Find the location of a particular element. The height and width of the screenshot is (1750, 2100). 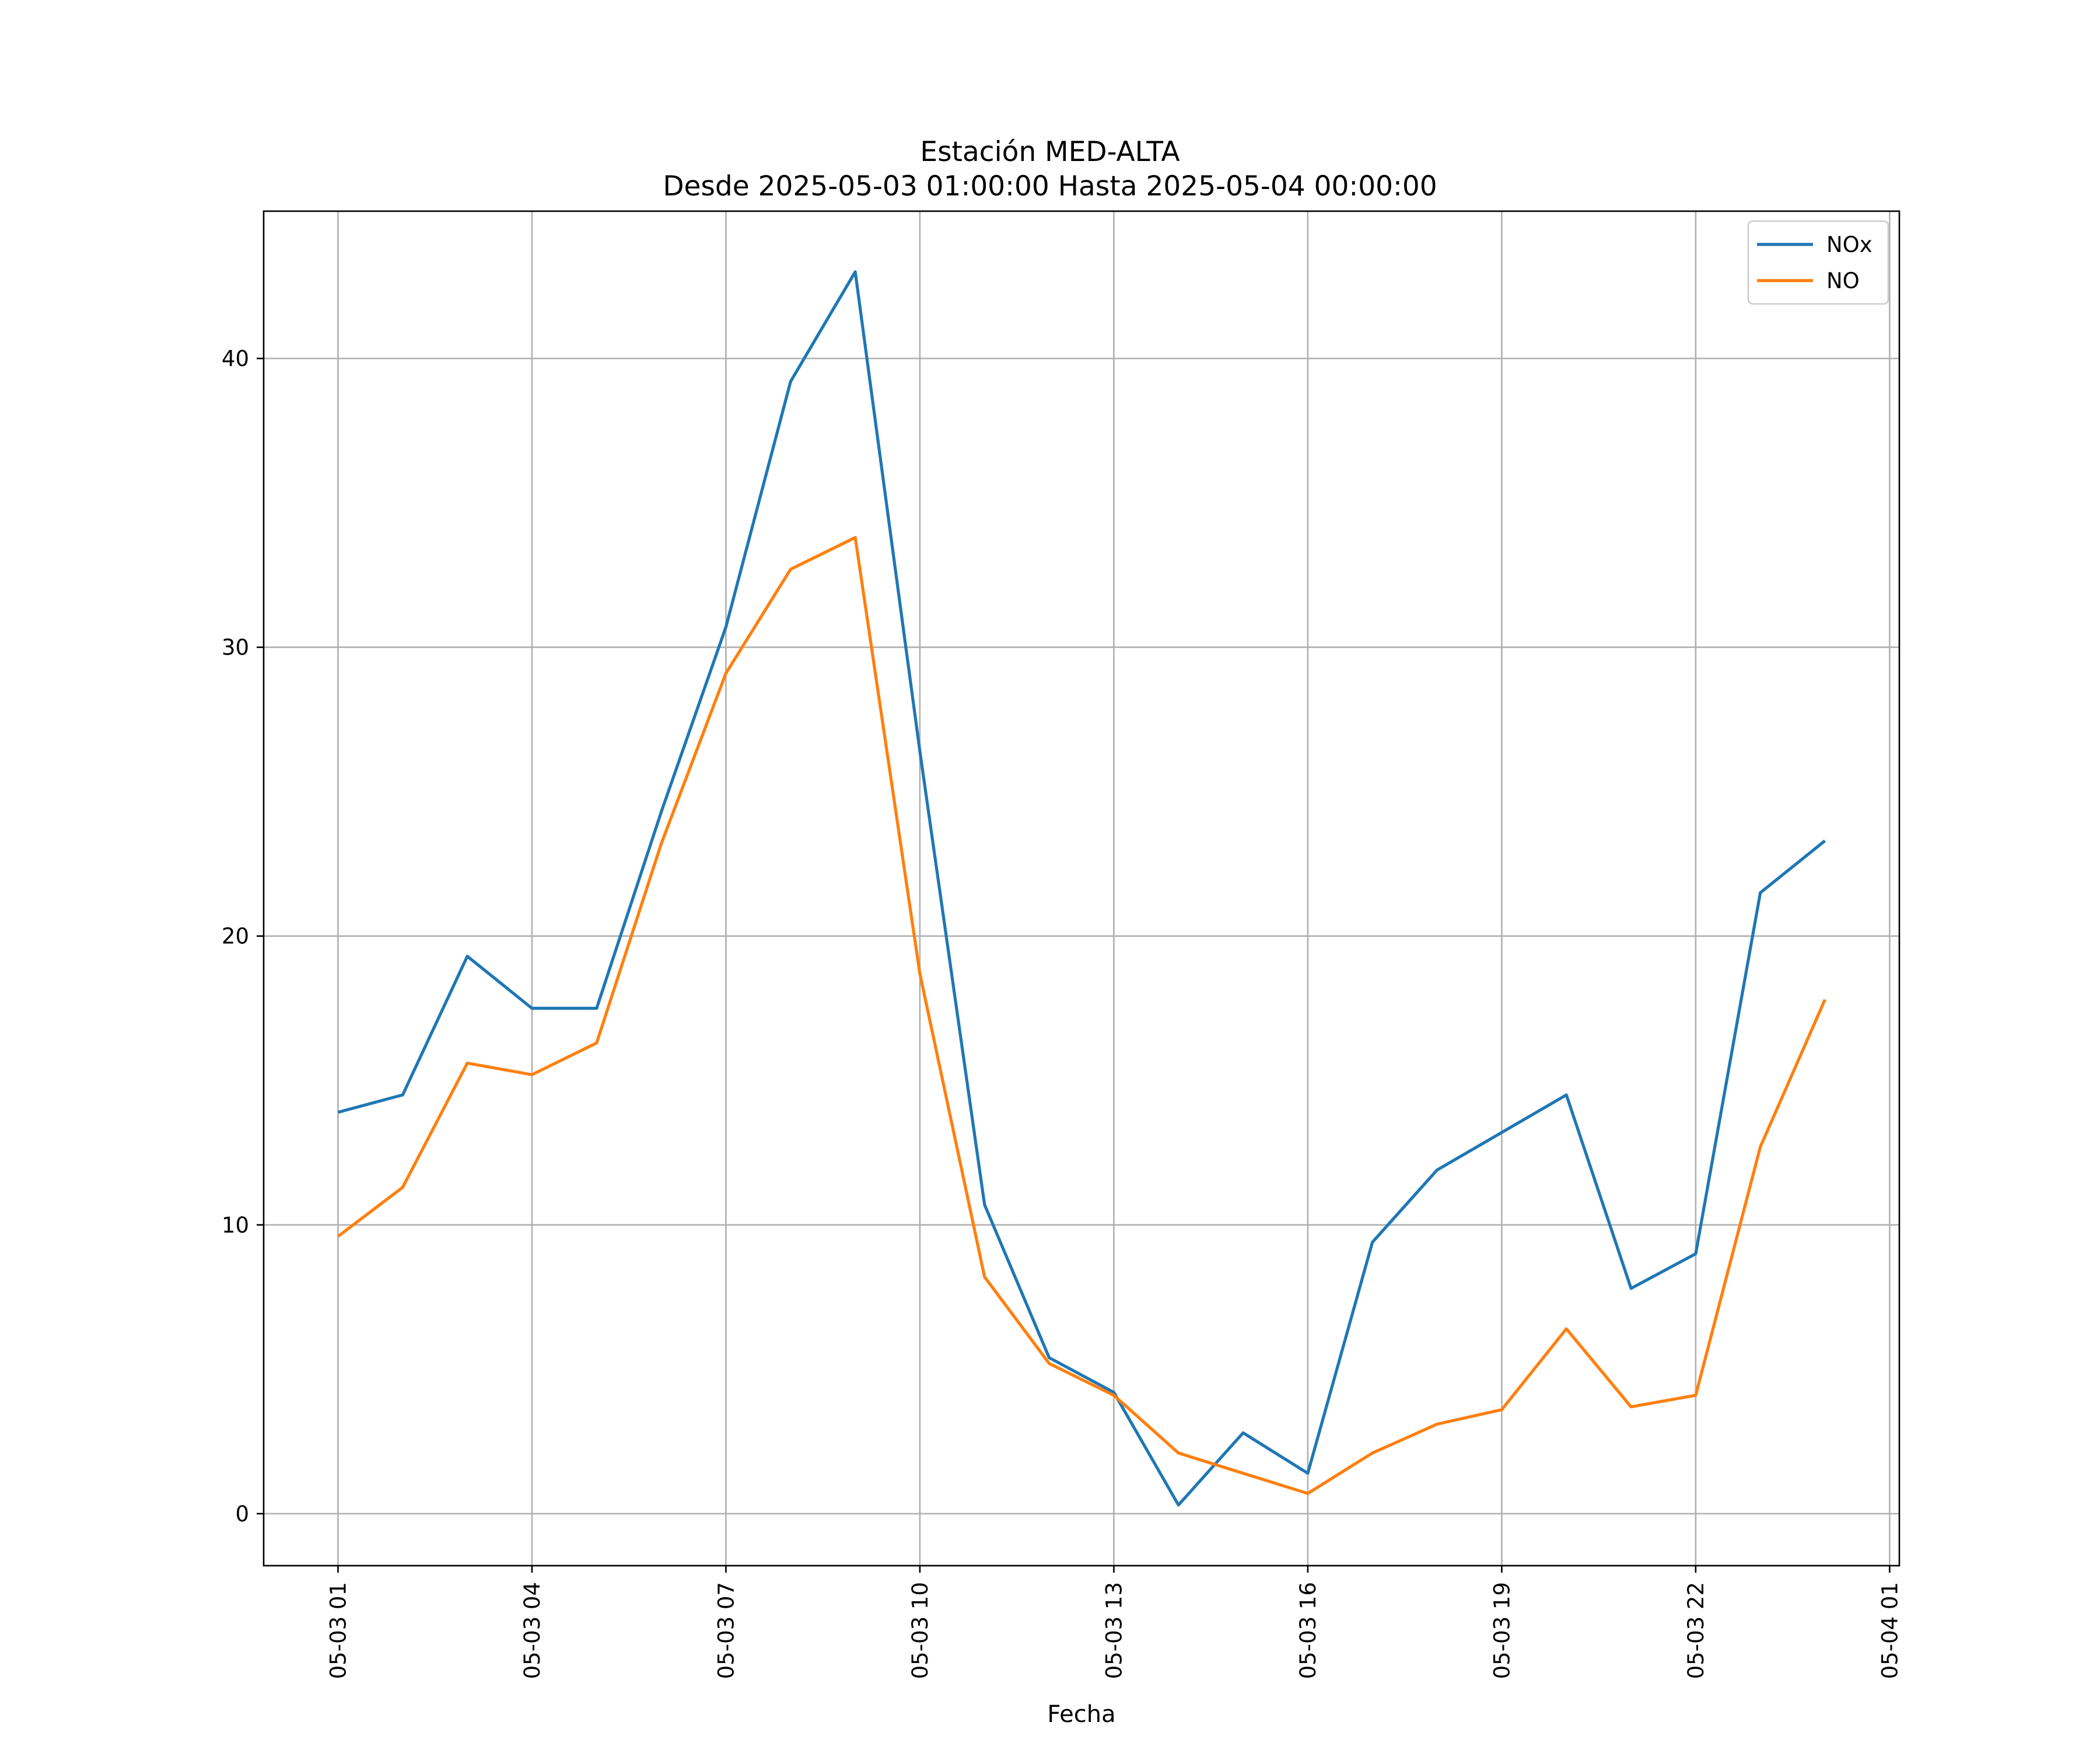

y-tick-label: 0 is located at coordinates (242, 1514).